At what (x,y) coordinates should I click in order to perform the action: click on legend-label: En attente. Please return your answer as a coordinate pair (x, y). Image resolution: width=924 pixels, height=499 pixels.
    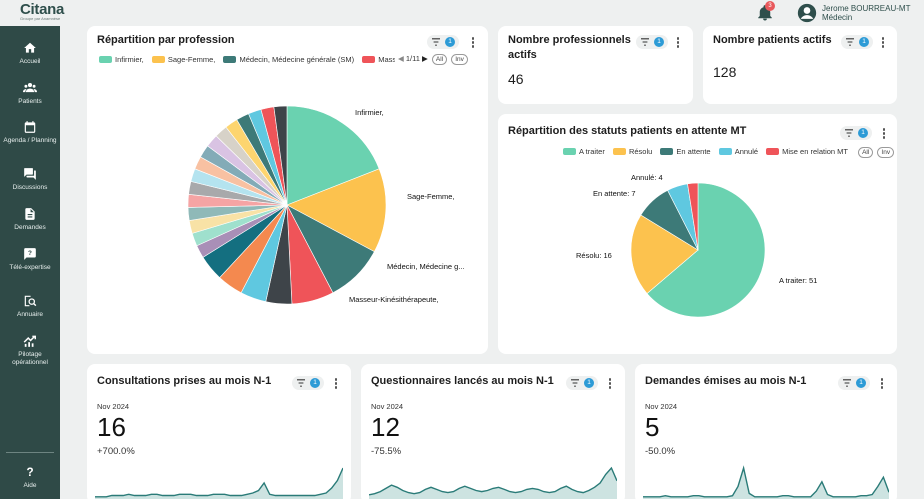
    Looking at the image, I should click on (693, 151).